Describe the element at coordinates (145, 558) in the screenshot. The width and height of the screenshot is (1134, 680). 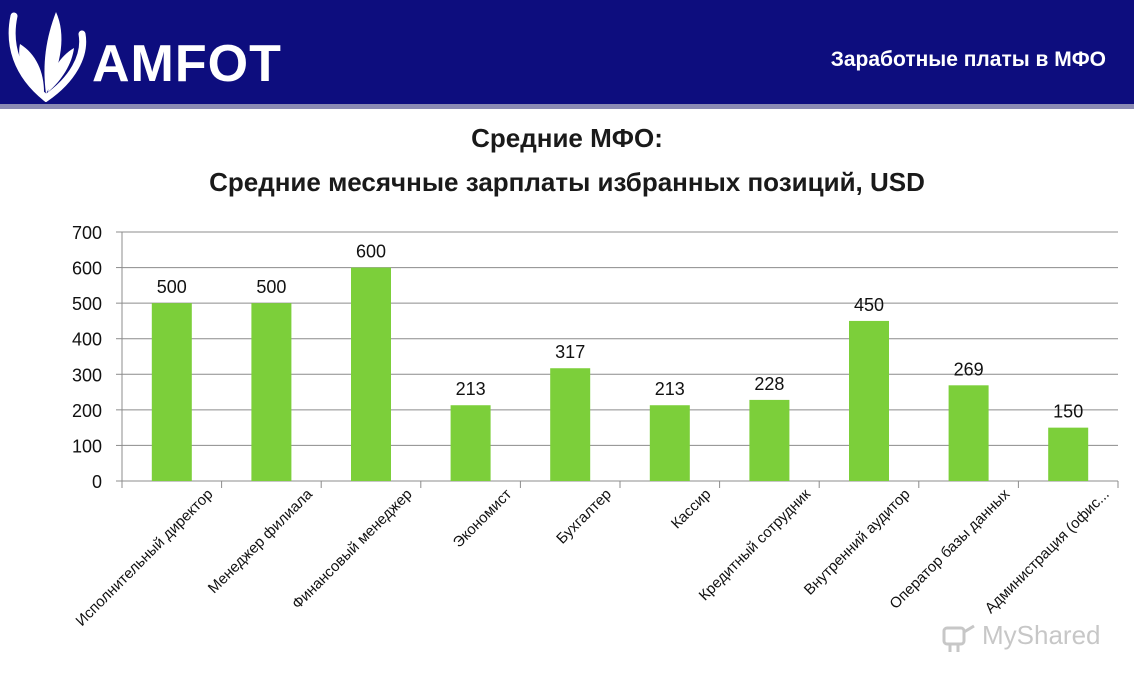
I see `category-label: Исполнительный директор` at that location.